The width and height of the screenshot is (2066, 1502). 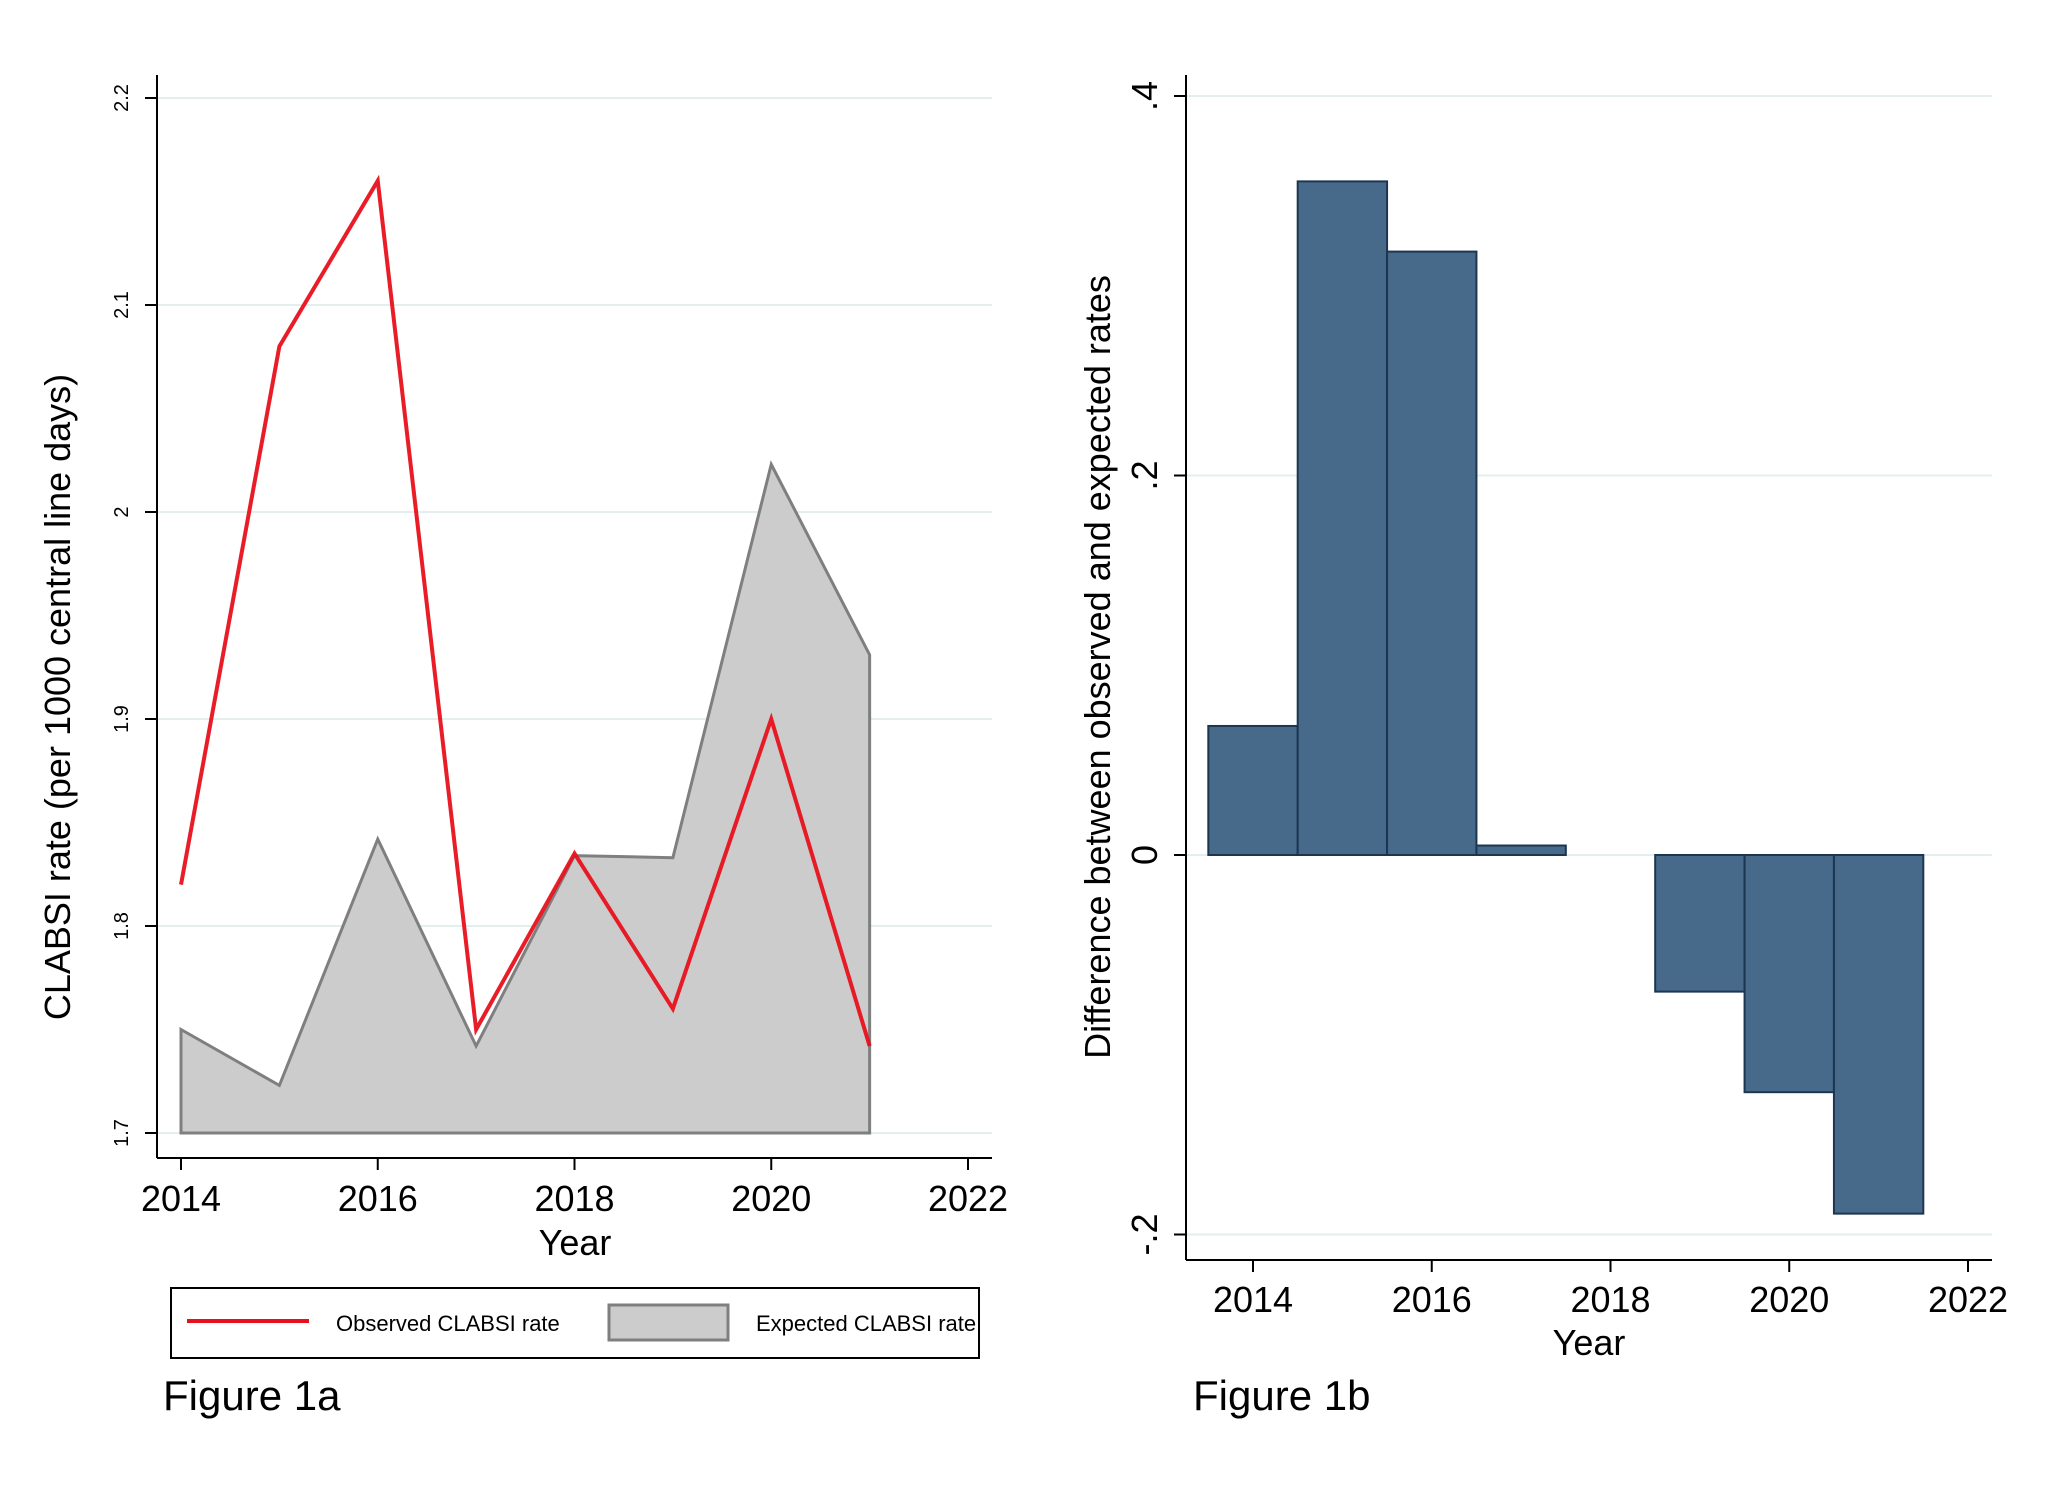 I want to click on y-tick-label: 1.8, so click(x=122, y=926).